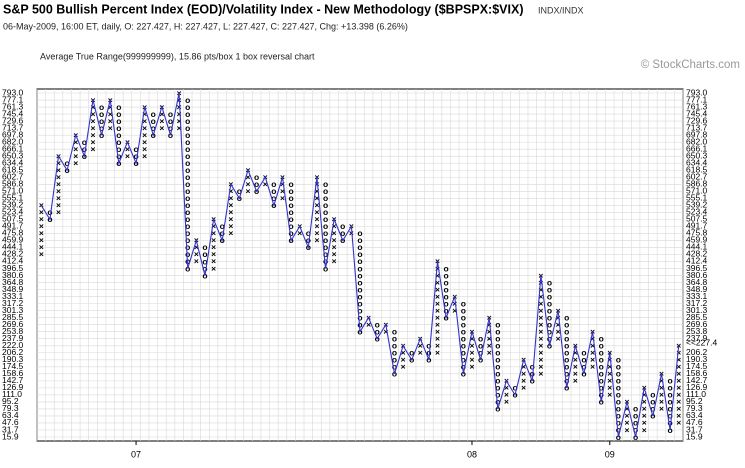 This screenshot has height=468, width=745. I want to click on y-tick-label-right: 47.6, so click(694, 422).